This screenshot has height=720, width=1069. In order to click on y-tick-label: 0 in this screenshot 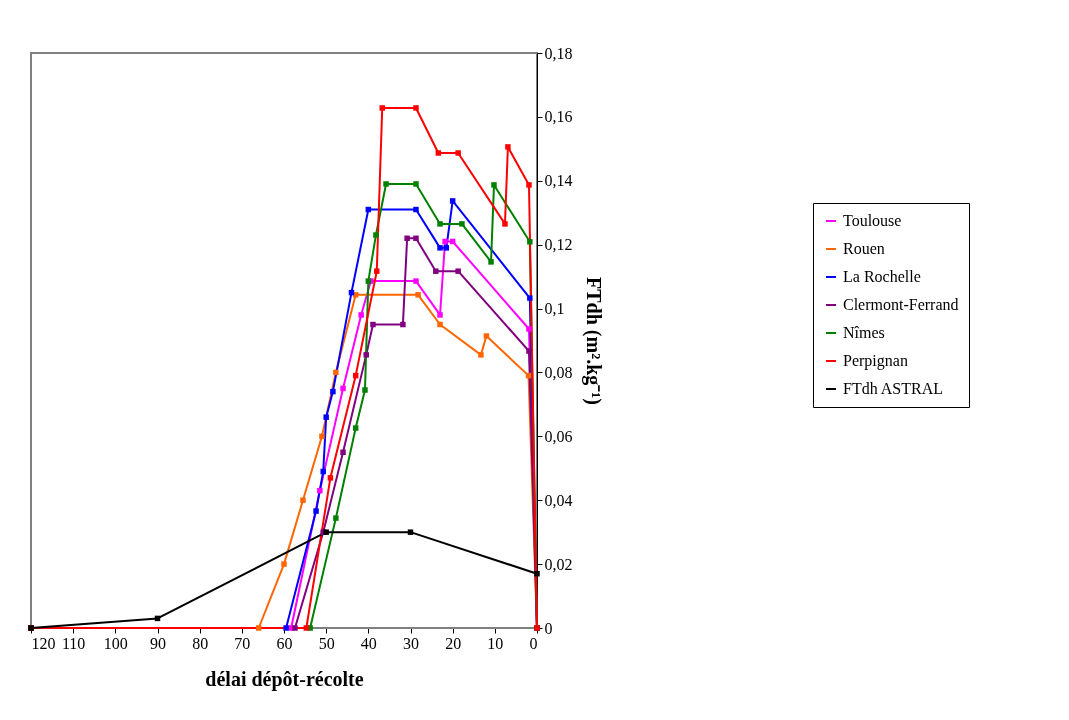, I will do `click(548, 628)`.